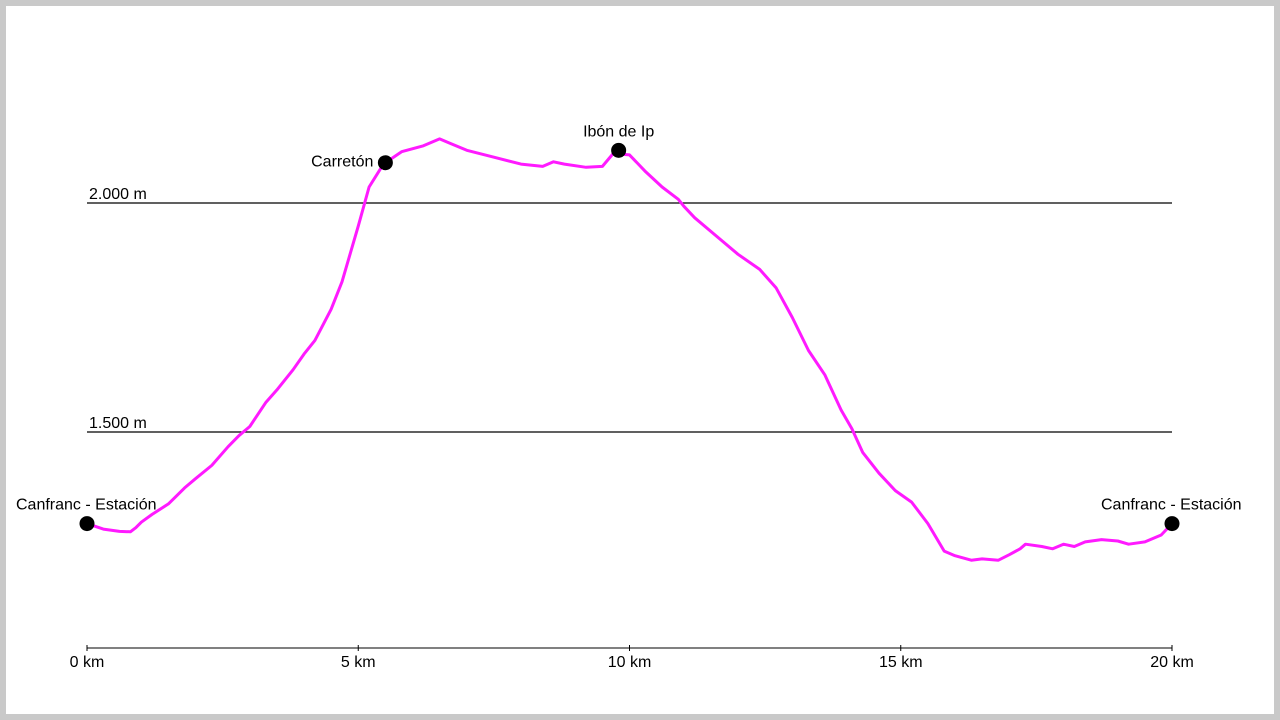  Describe the element at coordinates (358, 662) in the screenshot. I see `x-tick-label: 5 km` at that location.